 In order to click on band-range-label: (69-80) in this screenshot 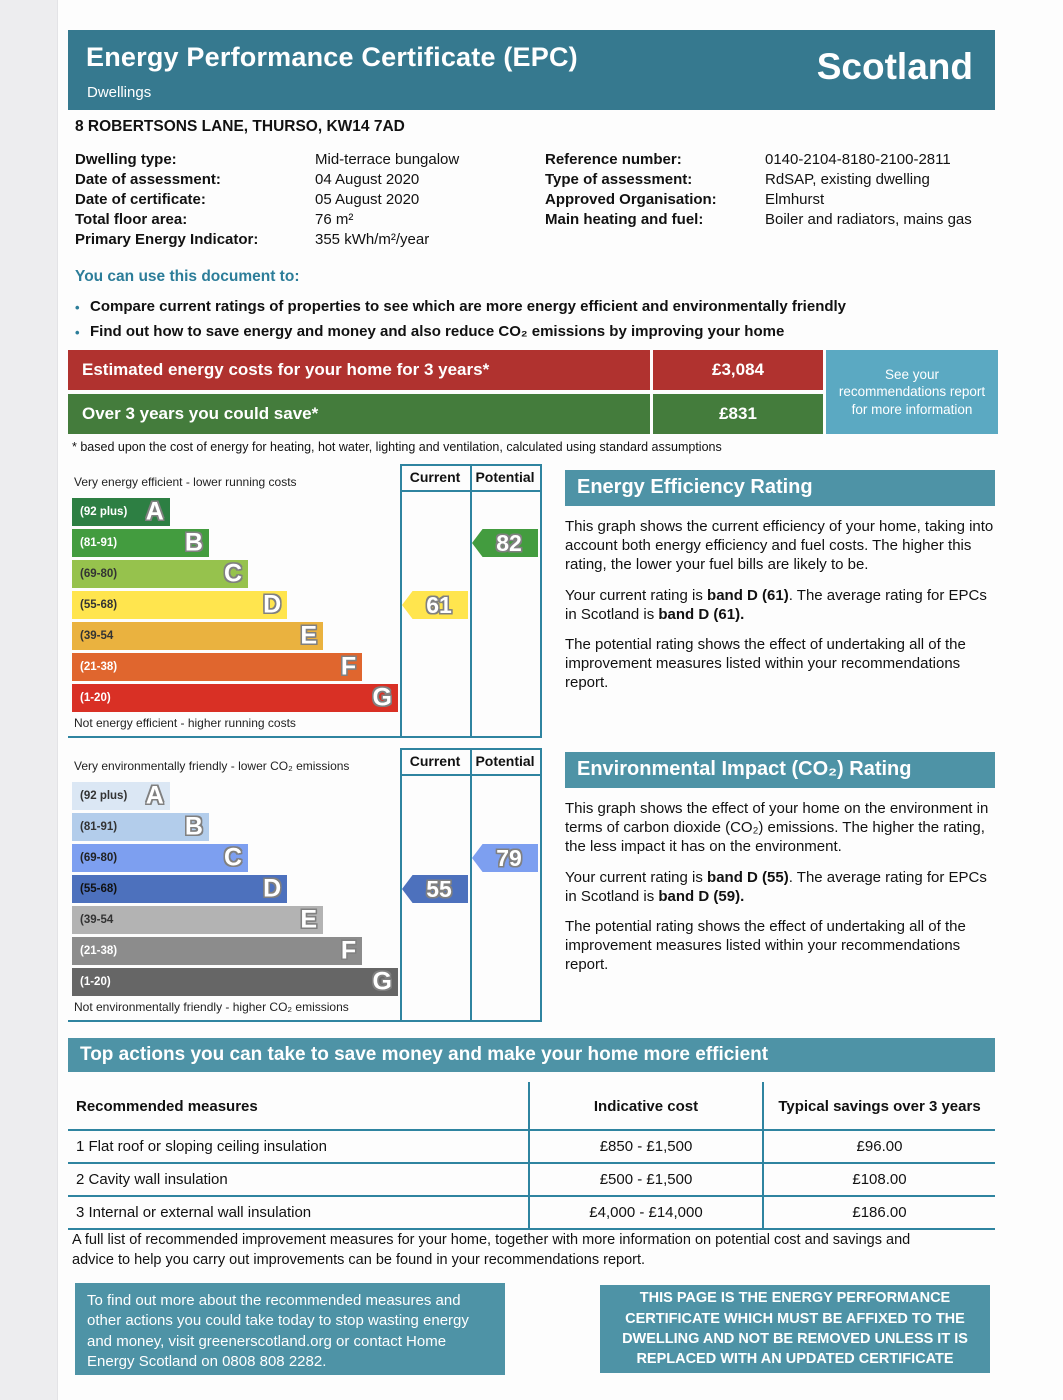, I will do `click(99, 858)`.